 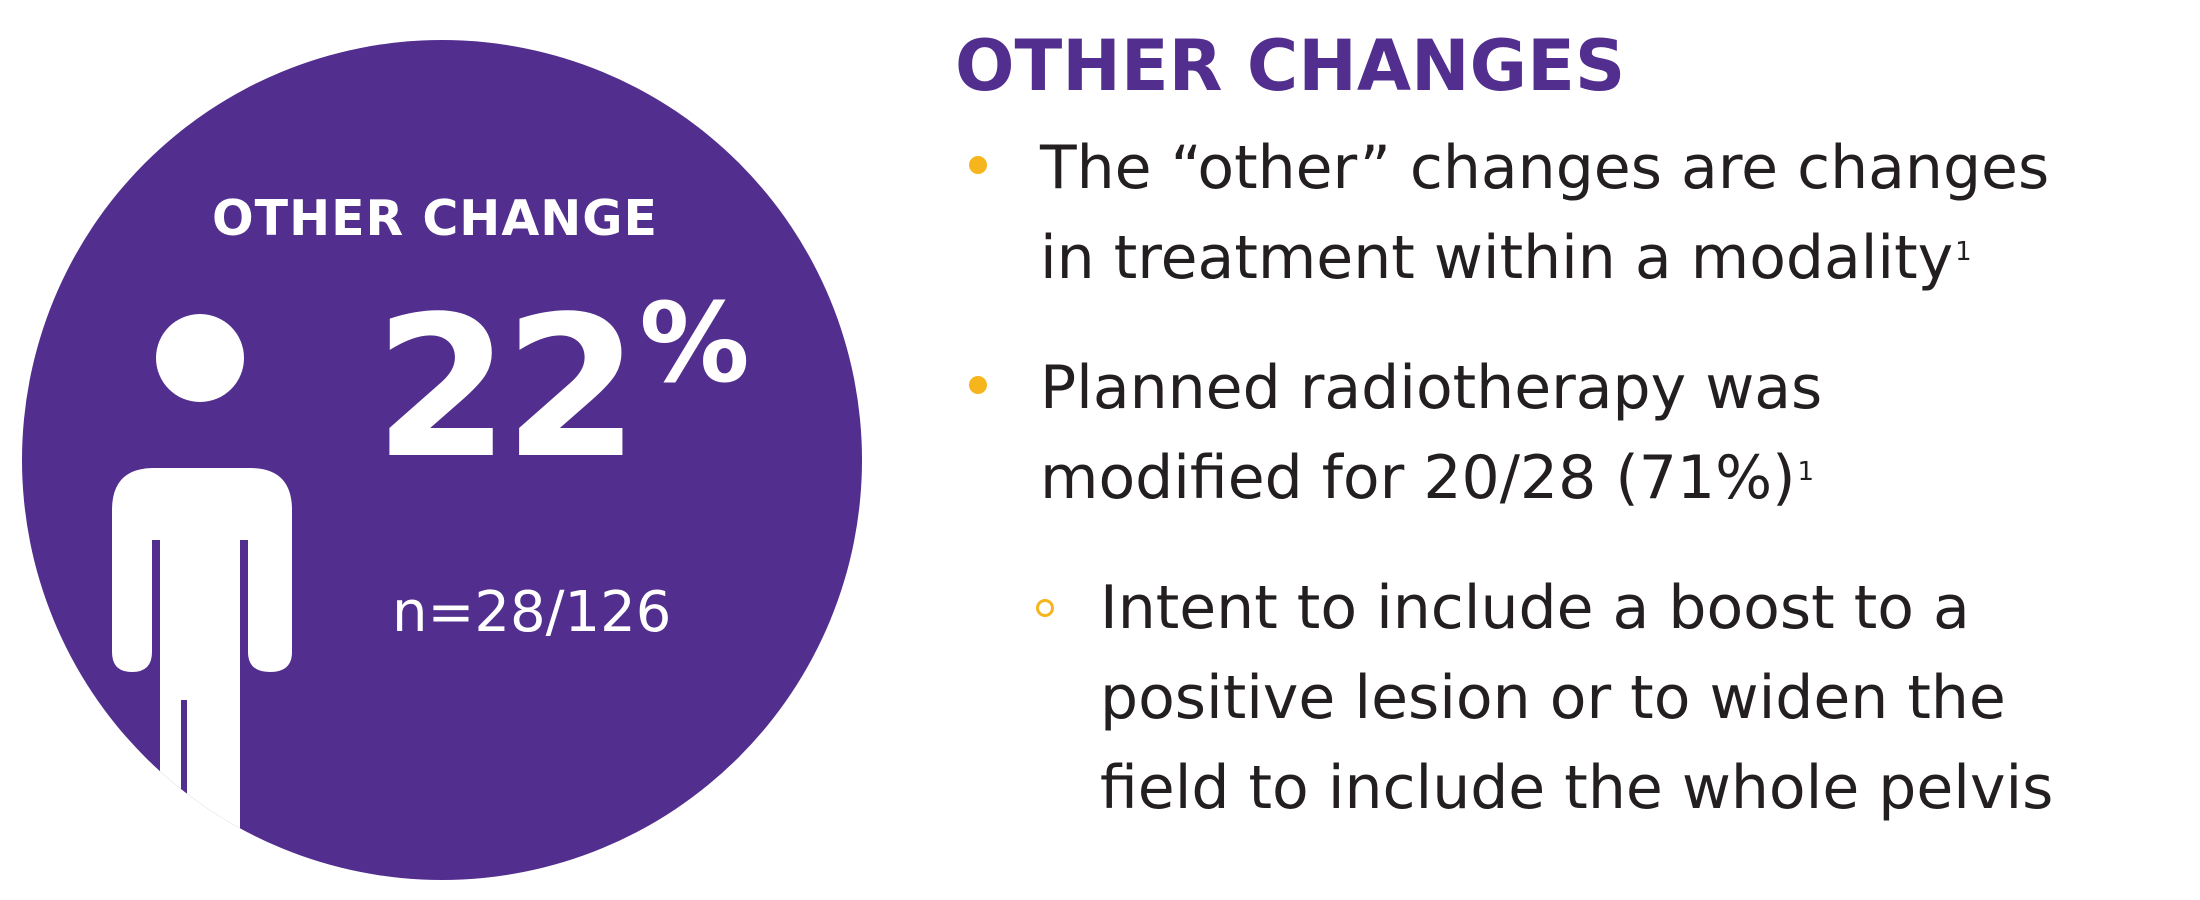 I want to click on stat-unit: %, so click(x=694, y=343).